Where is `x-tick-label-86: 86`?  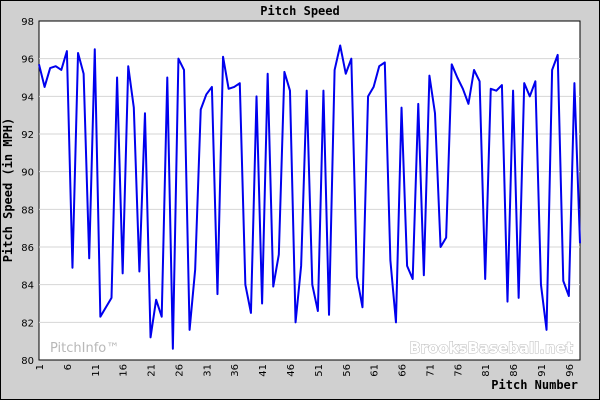 x-tick-label-86: 86 is located at coordinates (514, 370).